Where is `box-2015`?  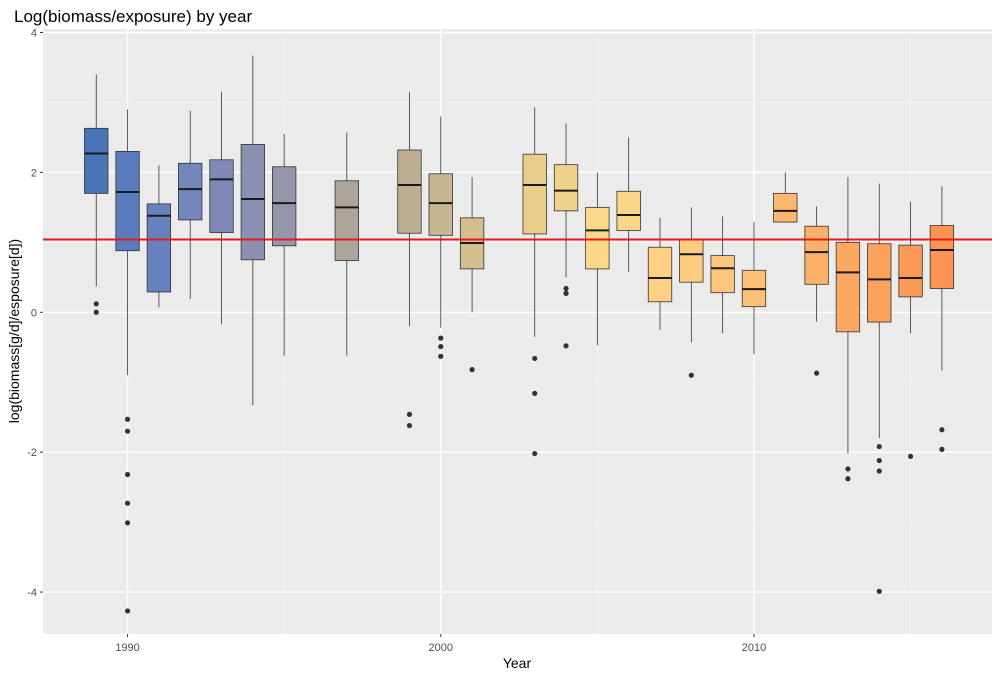 box-2015 is located at coordinates (910, 330).